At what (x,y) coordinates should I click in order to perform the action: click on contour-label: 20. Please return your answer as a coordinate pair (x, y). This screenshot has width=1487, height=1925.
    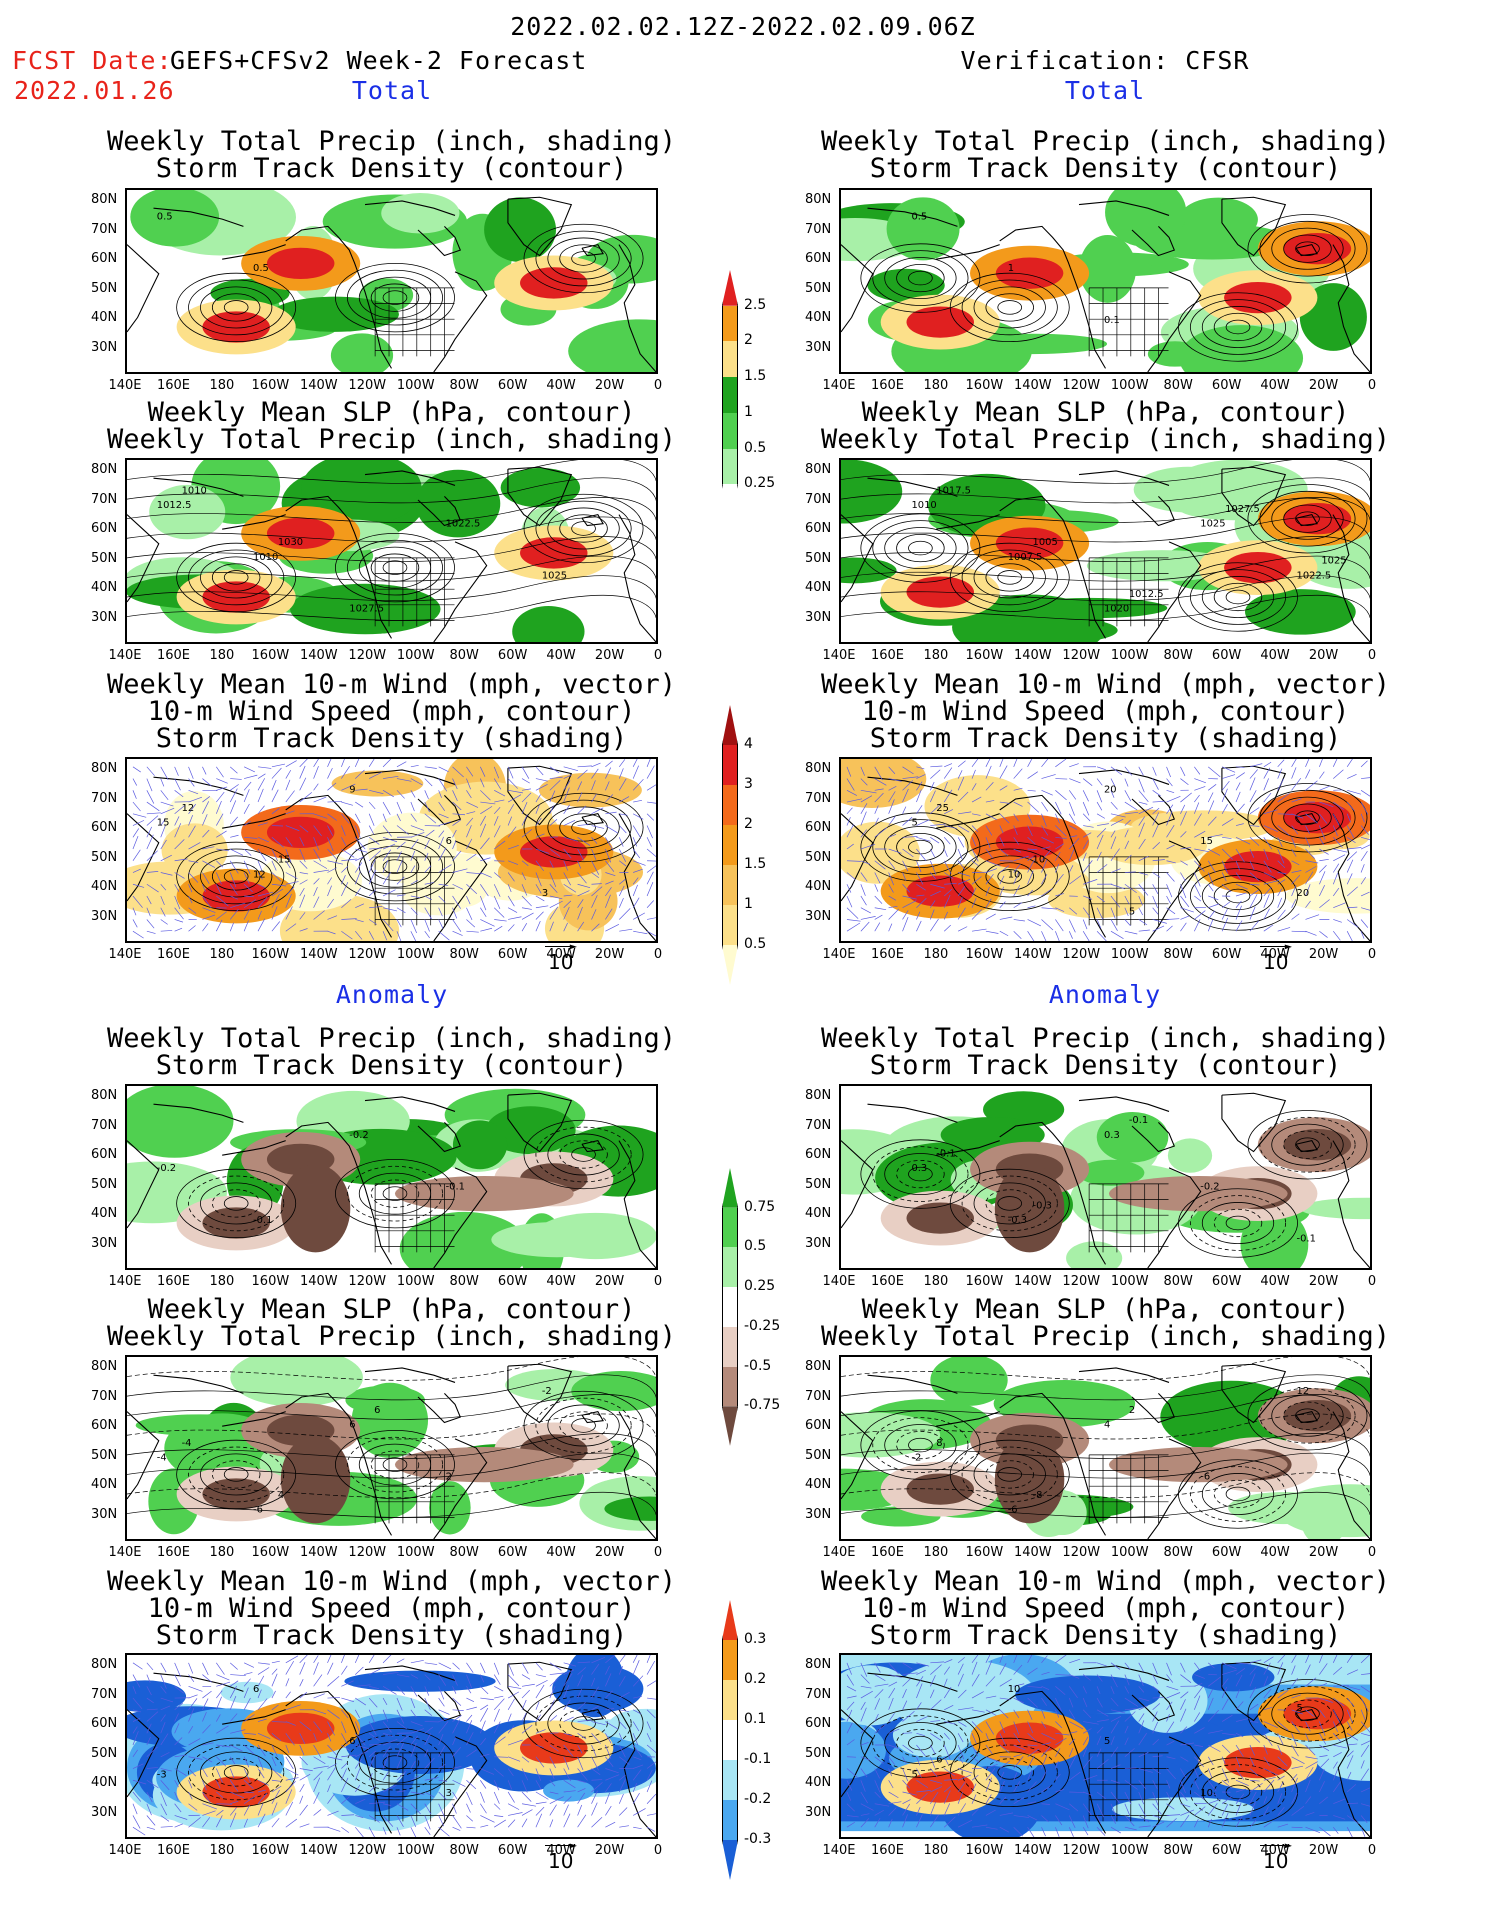
    Looking at the image, I should click on (1303, 893).